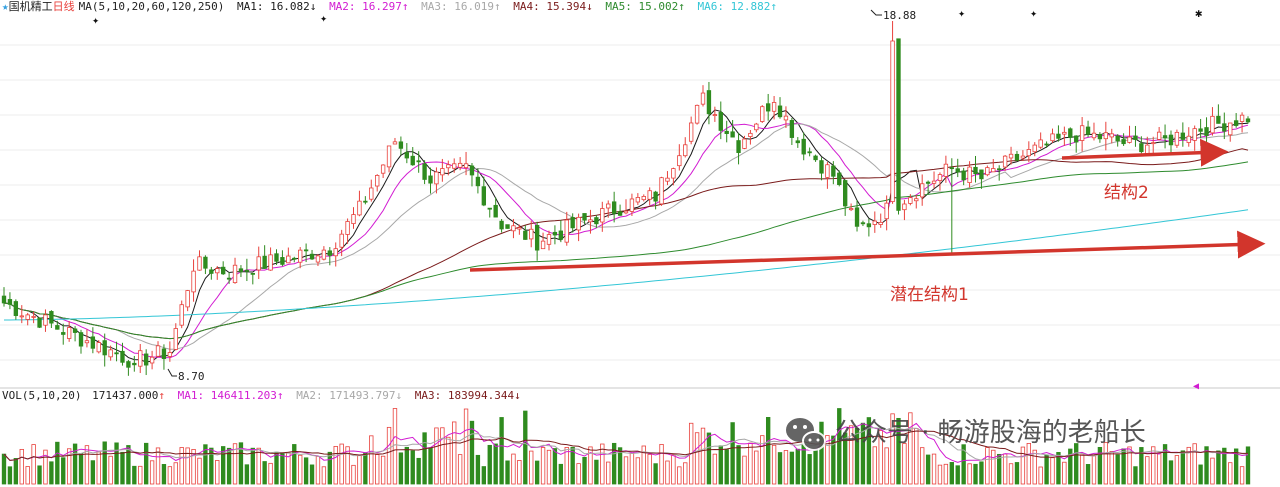  Describe the element at coordinates (1198, 13) in the screenshot. I see `event-mark-5: ✱` at that location.